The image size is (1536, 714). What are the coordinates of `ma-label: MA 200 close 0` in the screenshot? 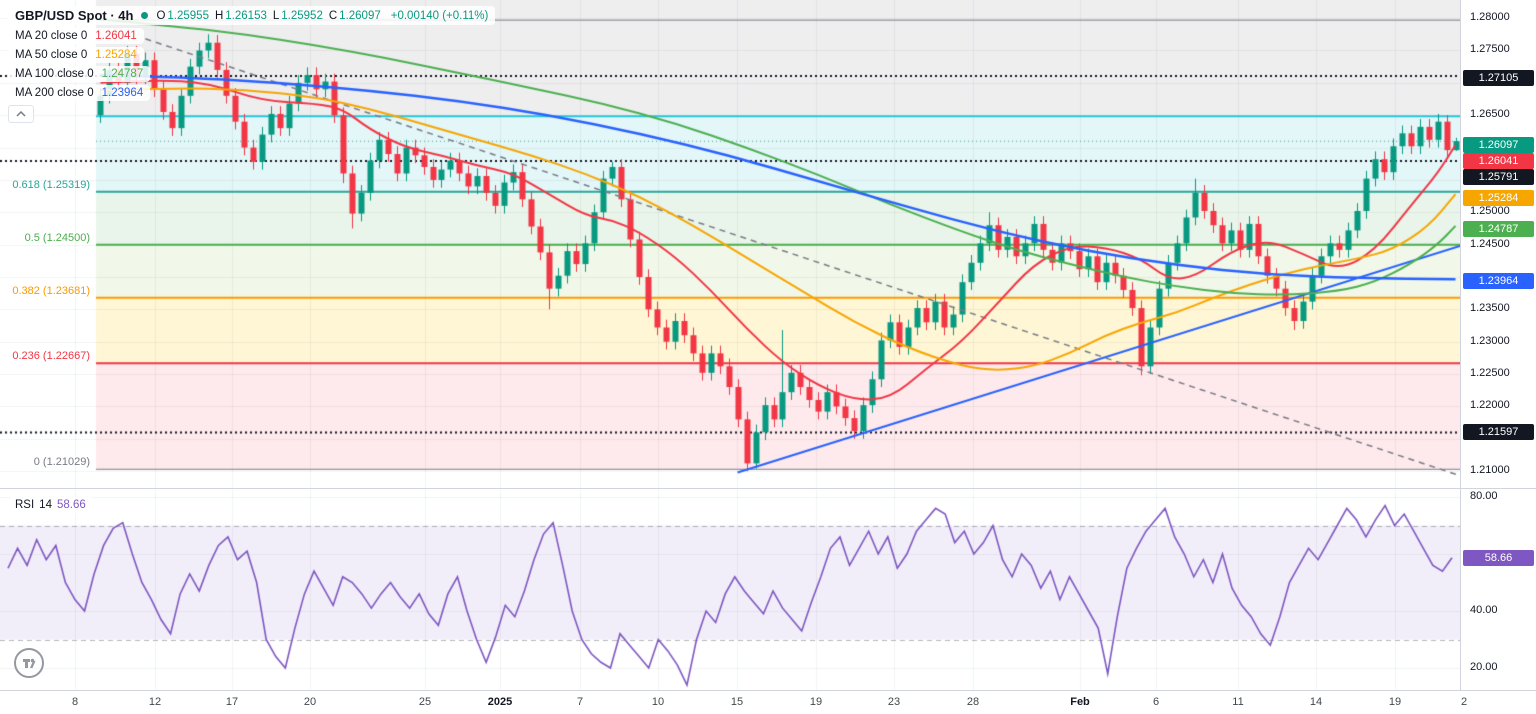 It's located at (54, 93).